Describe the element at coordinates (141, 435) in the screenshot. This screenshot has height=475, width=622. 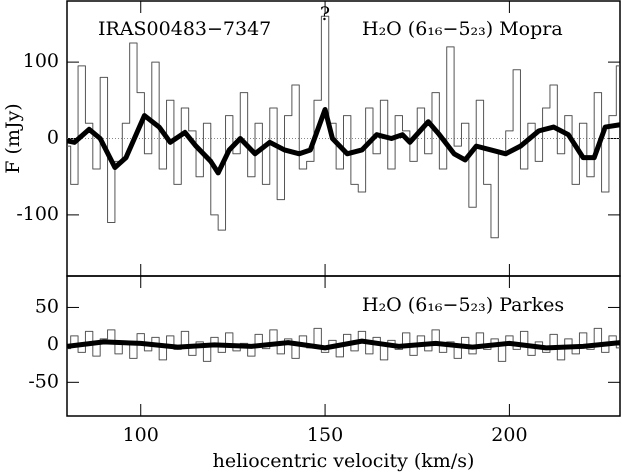
I see `x-tick-label: 100` at that location.